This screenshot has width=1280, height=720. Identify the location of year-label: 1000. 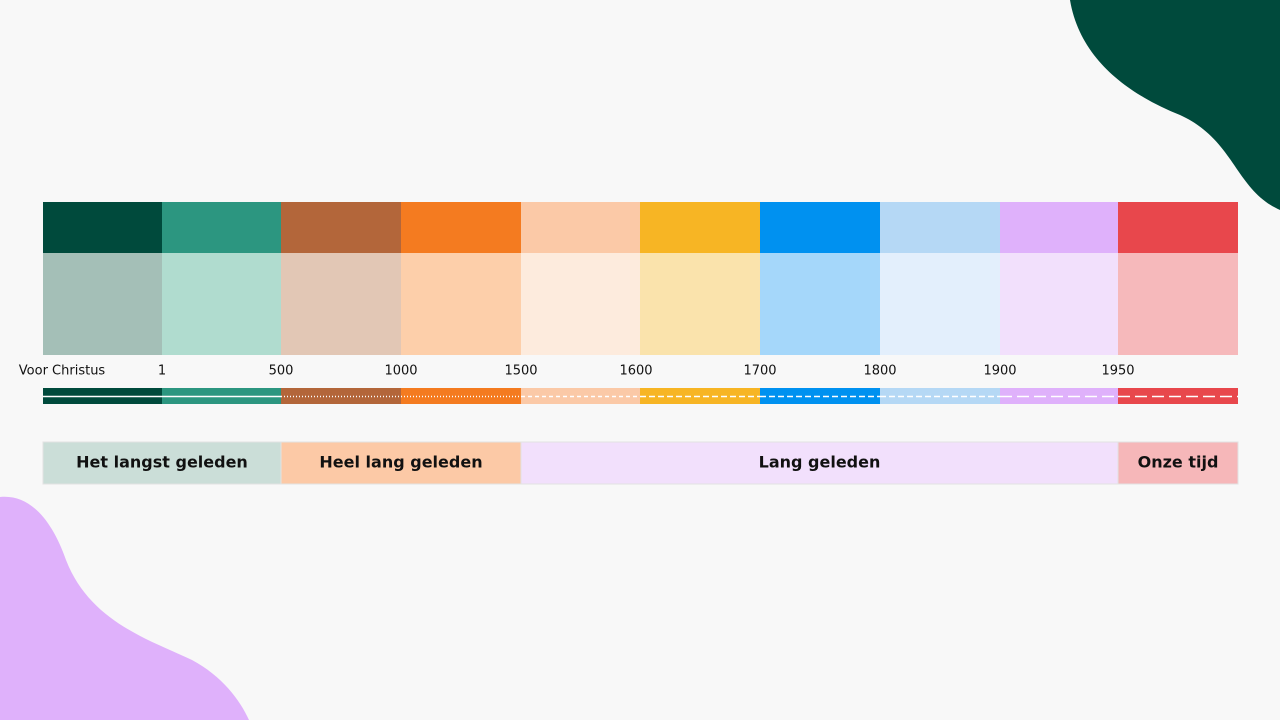
(400, 371).